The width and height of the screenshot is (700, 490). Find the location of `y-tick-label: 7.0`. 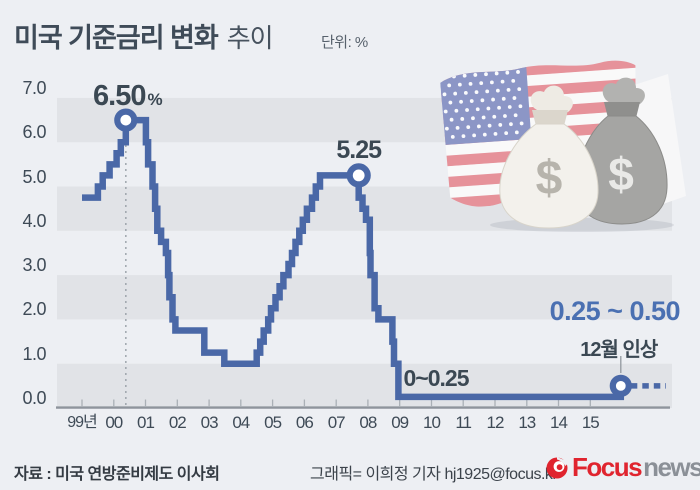

y-tick-label: 7.0 is located at coordinates (34, 87).